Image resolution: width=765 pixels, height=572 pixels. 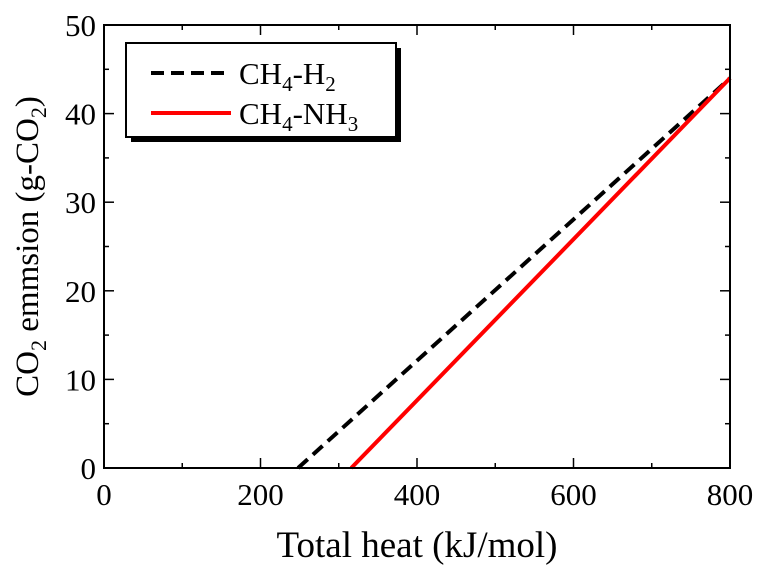 I want to click on y-tick-label: 10, so click(x=80, y=379).